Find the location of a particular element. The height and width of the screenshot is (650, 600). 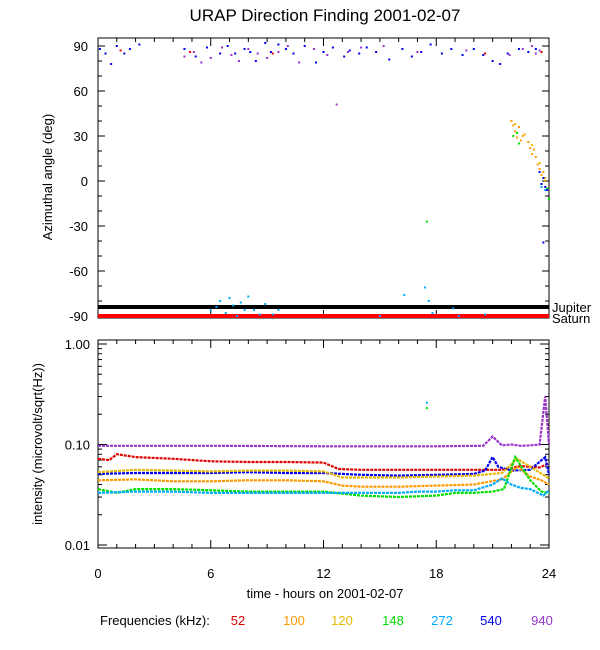

intensity-tick-label: 1.00 is located at coordinates (77, 344).